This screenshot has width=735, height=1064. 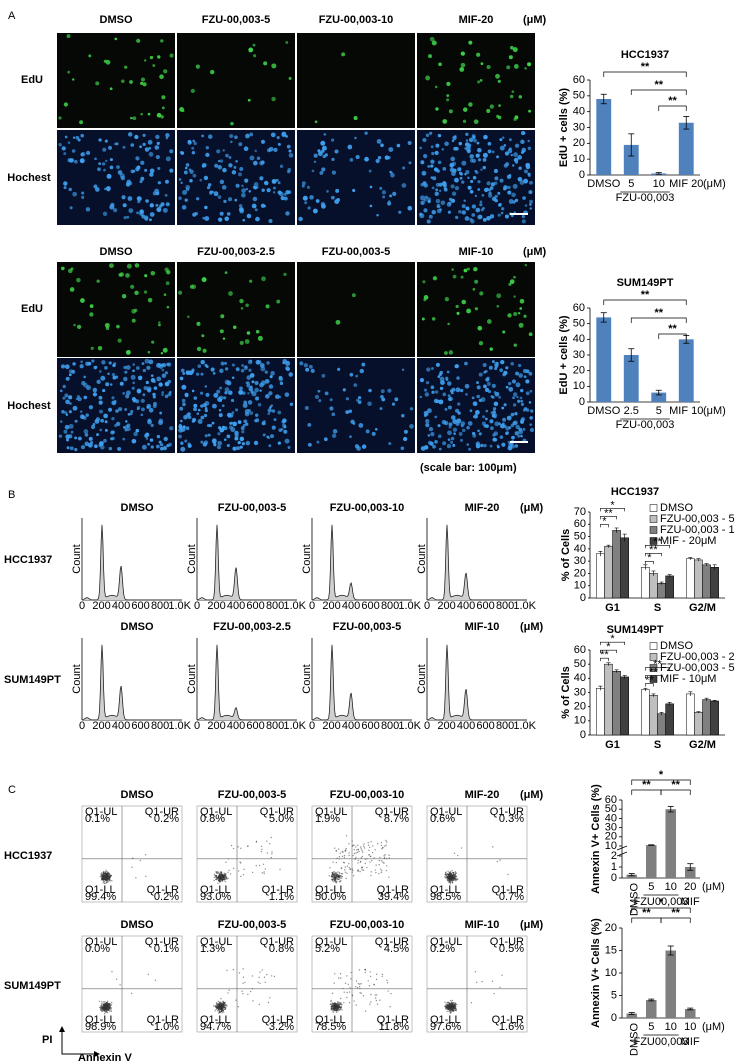 I want to click on hist-tick-label: 400, so click(x=236, y=606).